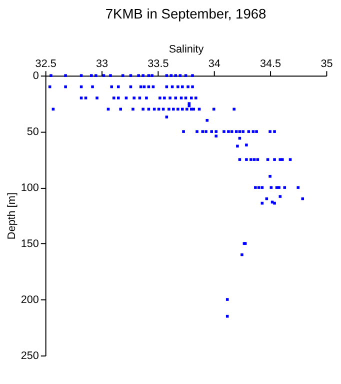 This screenshot has height=384, width=341. What do you see at coordinates (35, 76) in the screenshot?
I see `y-tick-label: 0` at bounding box center [35, 76].